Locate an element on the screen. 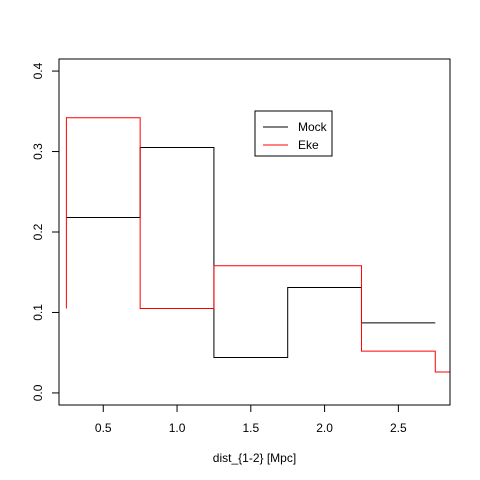 The image size is (480, 480). legend: Mock Eke is located at coordinates (293, 133).